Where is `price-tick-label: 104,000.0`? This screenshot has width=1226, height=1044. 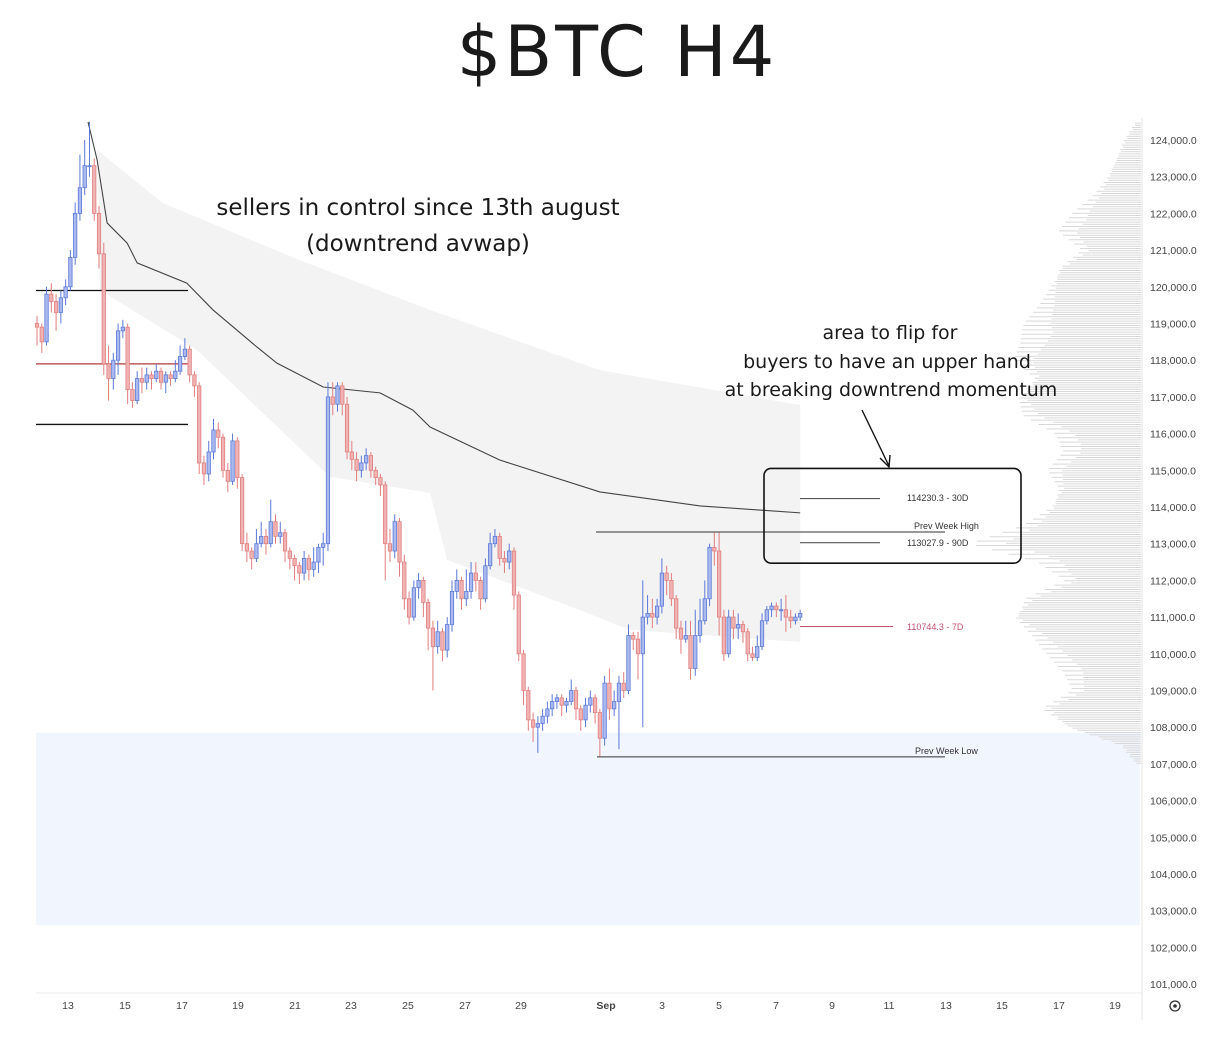 price-tick-label: 104,000.0 is located at coordinates (1173, 875).